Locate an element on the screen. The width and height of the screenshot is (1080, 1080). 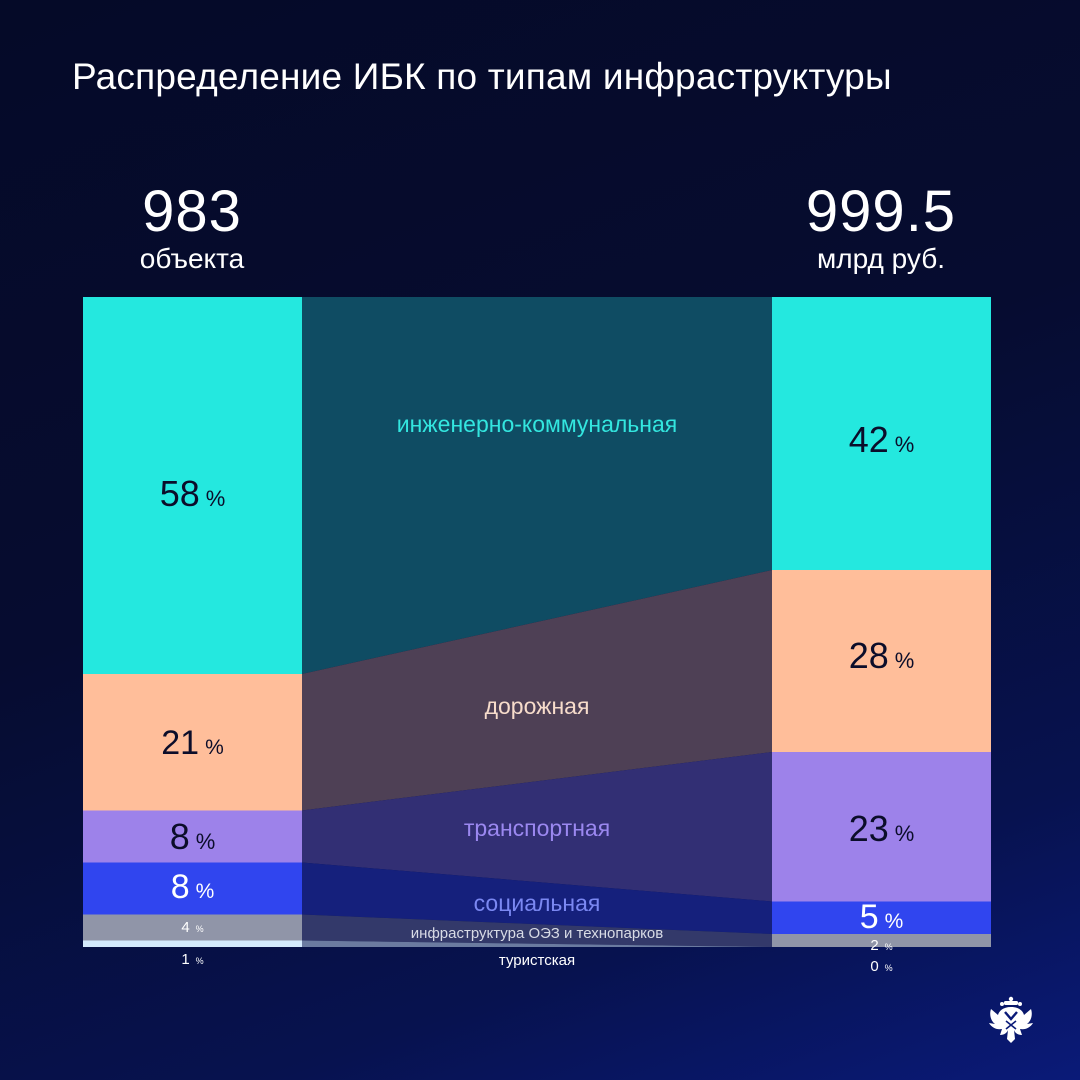
right-pct-label: 5% is located at coordinates (881, 917).